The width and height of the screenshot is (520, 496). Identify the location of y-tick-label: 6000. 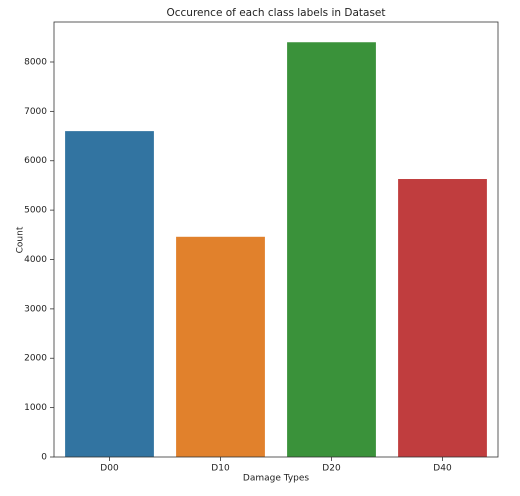
(35, 161).